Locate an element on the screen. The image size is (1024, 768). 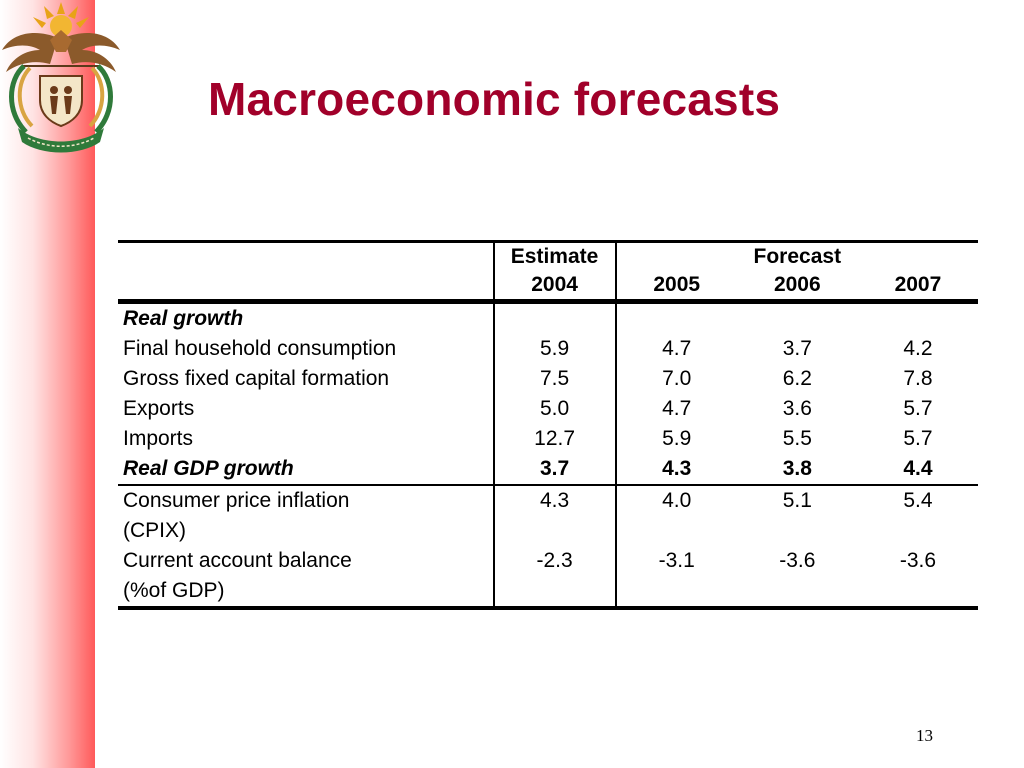
cell-value: 12.7 is located at coordinates (554, 439).